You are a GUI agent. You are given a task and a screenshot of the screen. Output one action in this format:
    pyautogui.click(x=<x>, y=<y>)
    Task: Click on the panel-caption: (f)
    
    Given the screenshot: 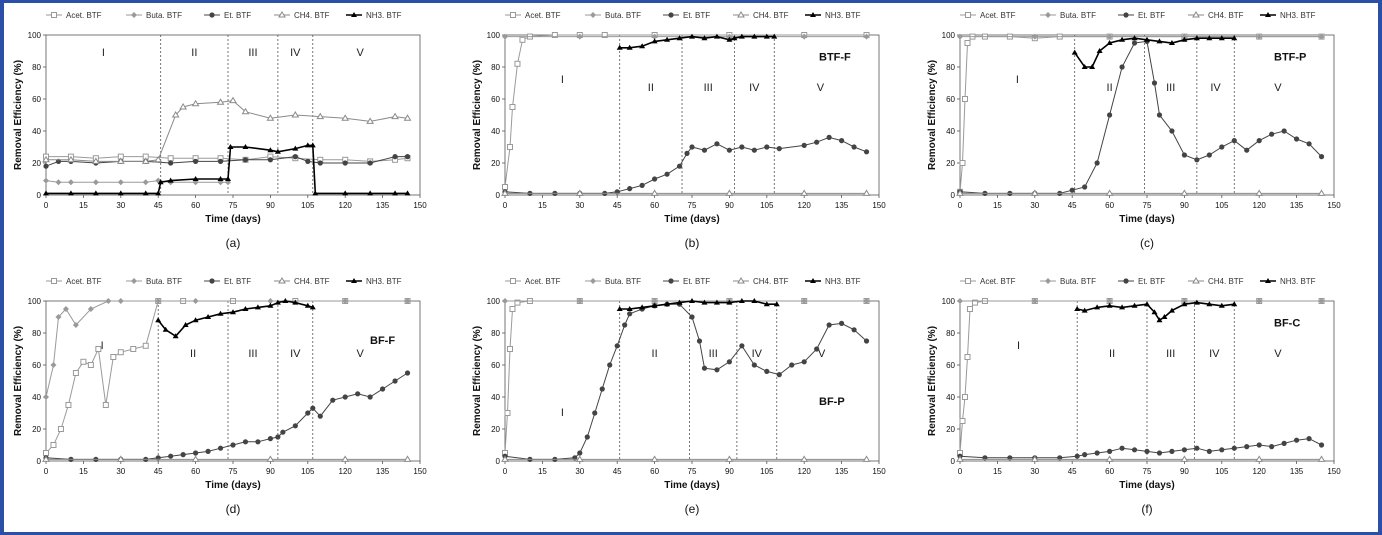 What is the action you would take?
    pyautogui.click(x=1146, y=509)
    